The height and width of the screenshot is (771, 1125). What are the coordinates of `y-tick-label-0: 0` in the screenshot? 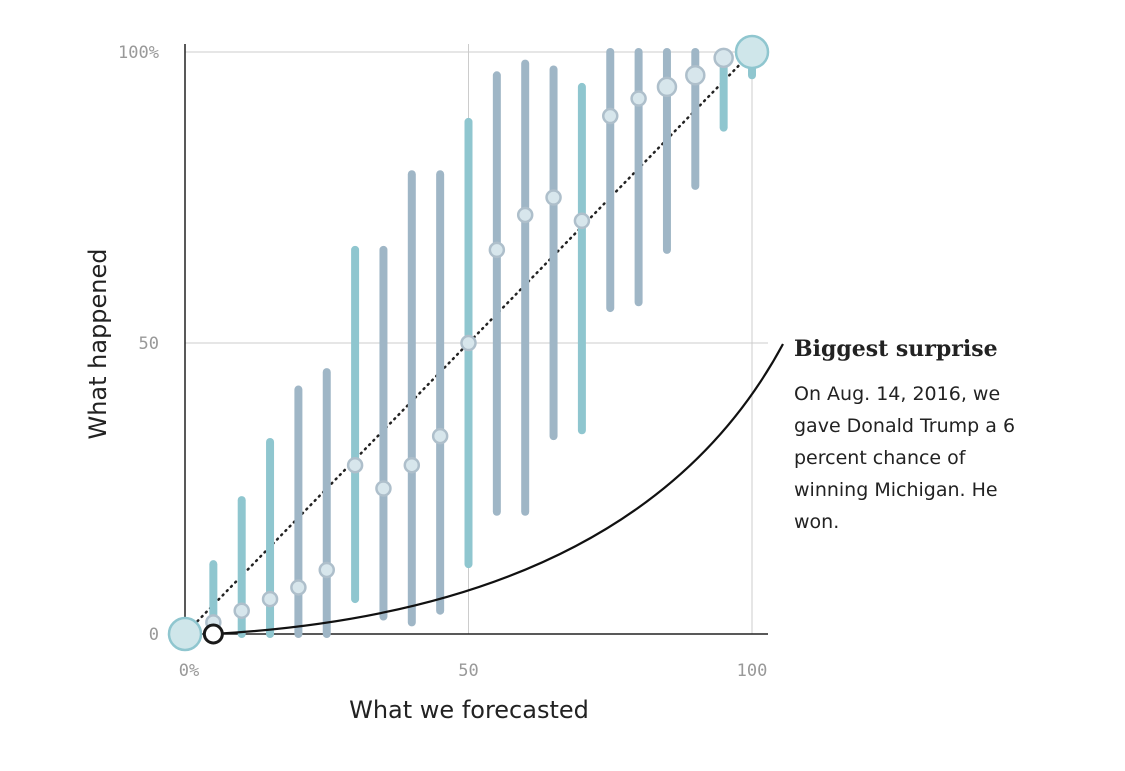 It's located at (154, 635).